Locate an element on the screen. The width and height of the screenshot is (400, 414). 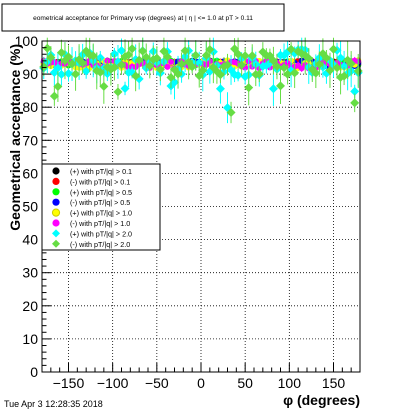
x-tick-label: −150 is located at coordinates (69, 383).